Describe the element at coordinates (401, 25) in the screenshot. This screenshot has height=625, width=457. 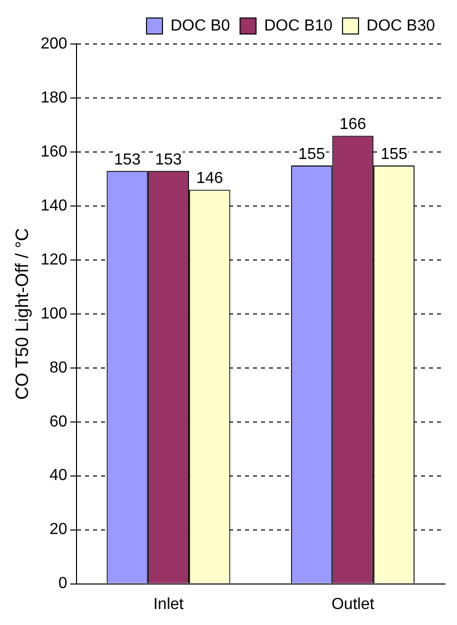
I see `legend-label: DOC B30` at that location.